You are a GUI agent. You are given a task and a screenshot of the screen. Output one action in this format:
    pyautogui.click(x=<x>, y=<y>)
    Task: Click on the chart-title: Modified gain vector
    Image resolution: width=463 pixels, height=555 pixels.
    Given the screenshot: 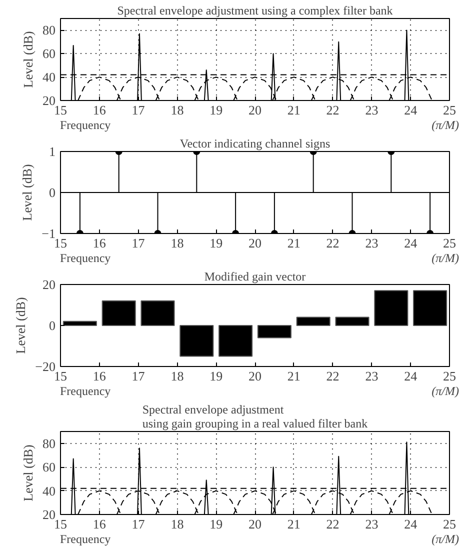 What is the action you would take?
    pyautogui.click(x=255, y=277)
    